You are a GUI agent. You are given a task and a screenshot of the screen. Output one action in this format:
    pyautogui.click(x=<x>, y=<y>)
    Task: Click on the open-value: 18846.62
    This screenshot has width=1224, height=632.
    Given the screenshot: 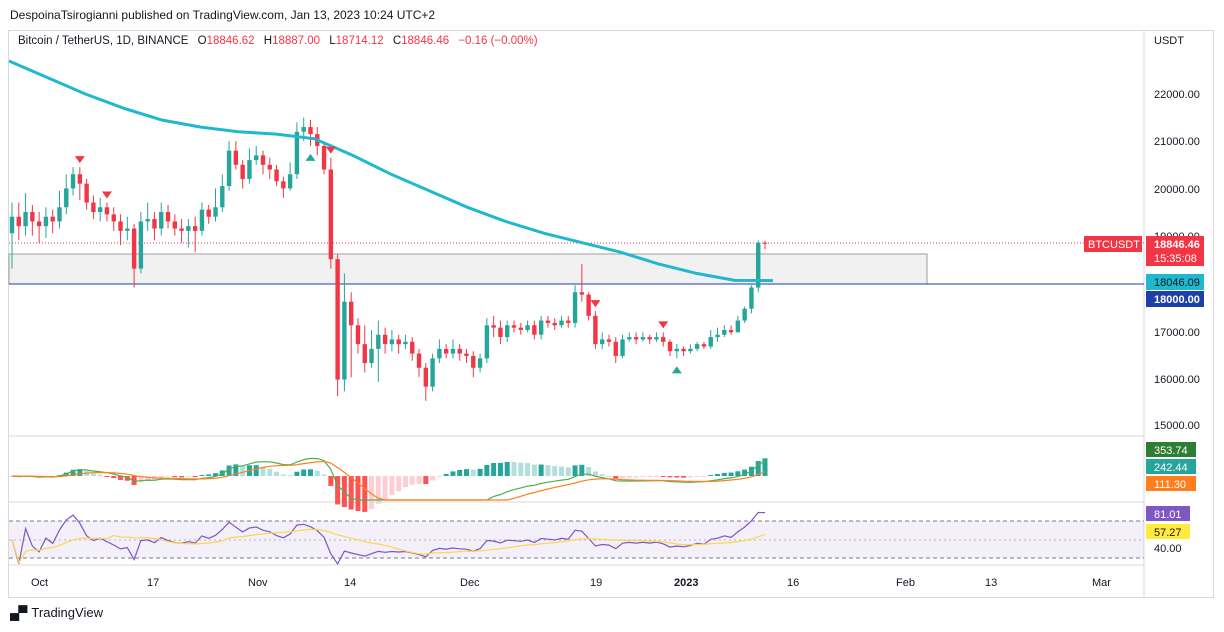 What is the action you would take?
    pyautogui.click(x=230, y=41)
    